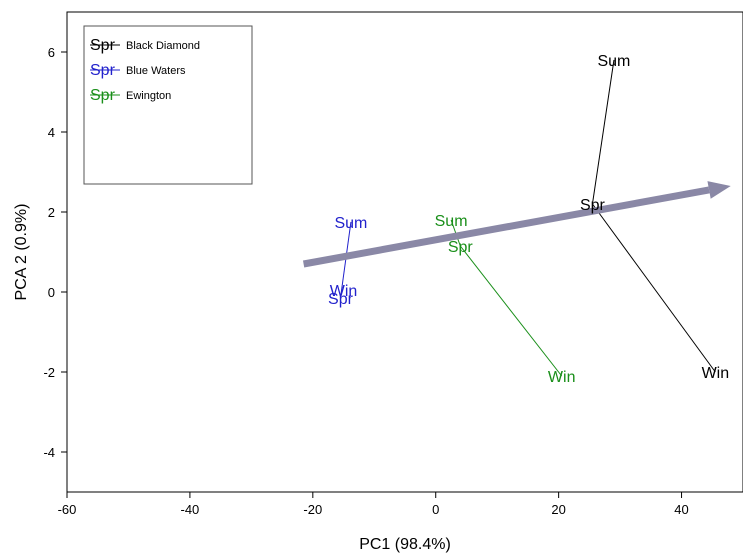  I want to click on trend-arrow, so click(516, 224).